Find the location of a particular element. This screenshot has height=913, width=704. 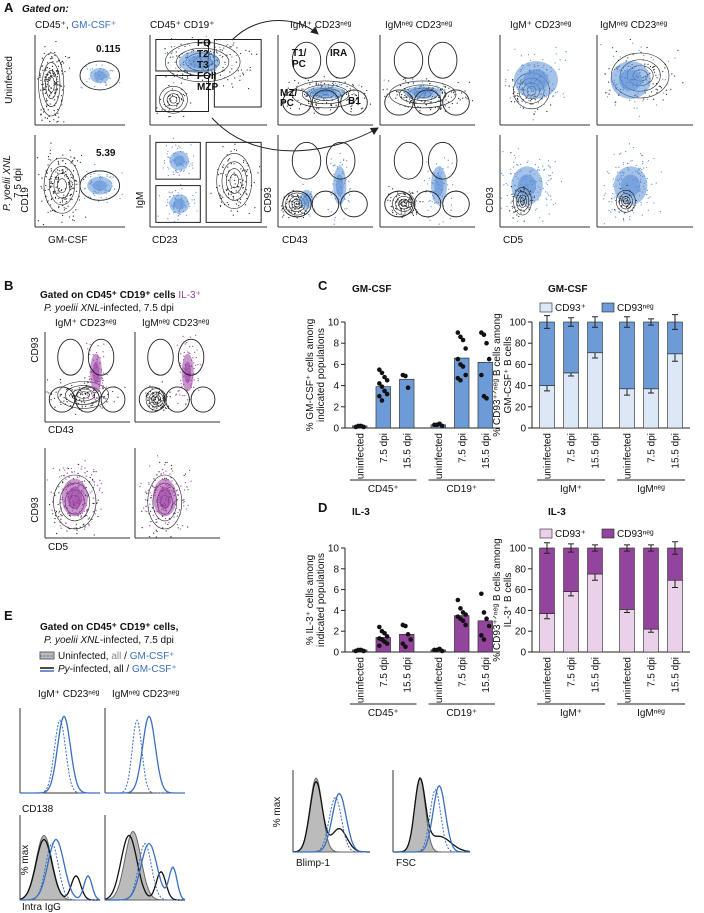

x-axis-label: CD43 is located at coordinates (61, 430).